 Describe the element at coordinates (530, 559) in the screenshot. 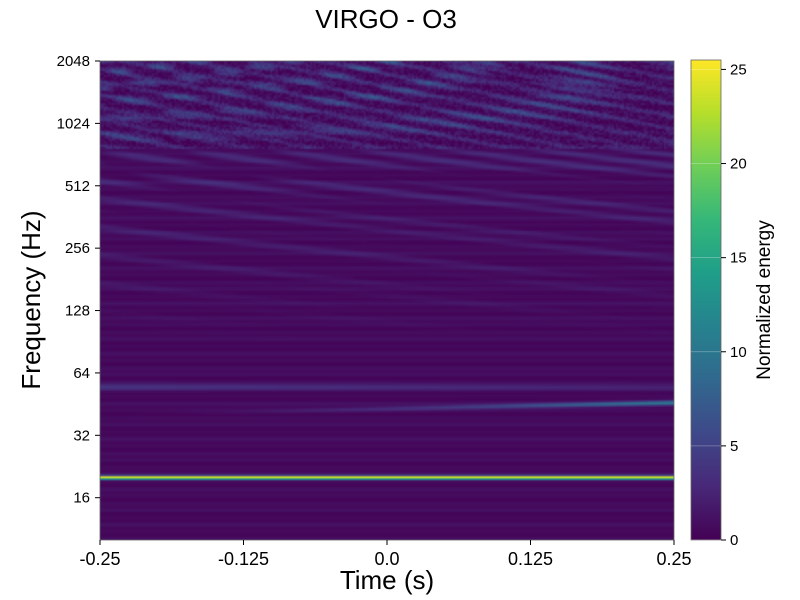

I see `x-tick-label: 0.125` at that location.